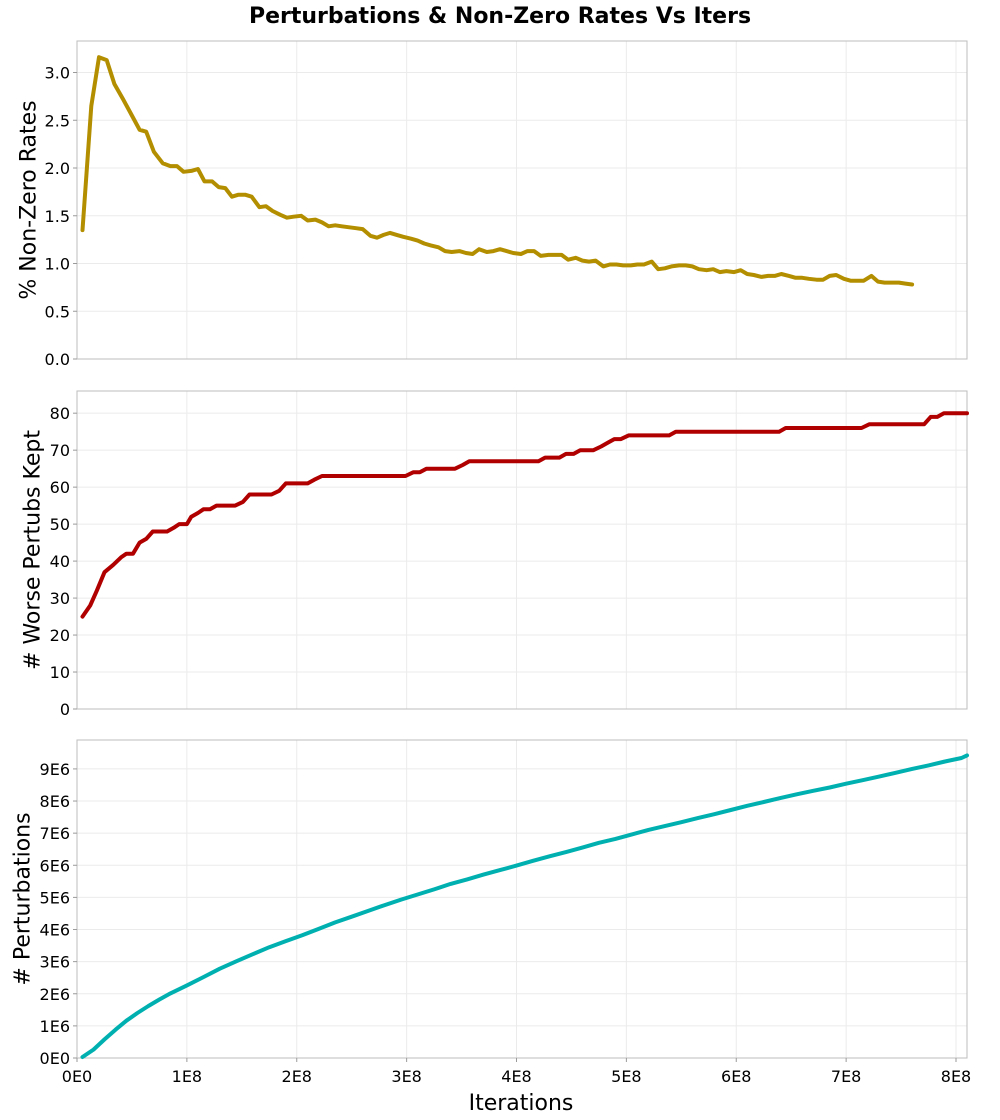 This screenshot has height=1120, width=1000. Describe the element at coordinates (60, 450) in the screenshot. I see `worse-ytick-label-7: 70` at that location.